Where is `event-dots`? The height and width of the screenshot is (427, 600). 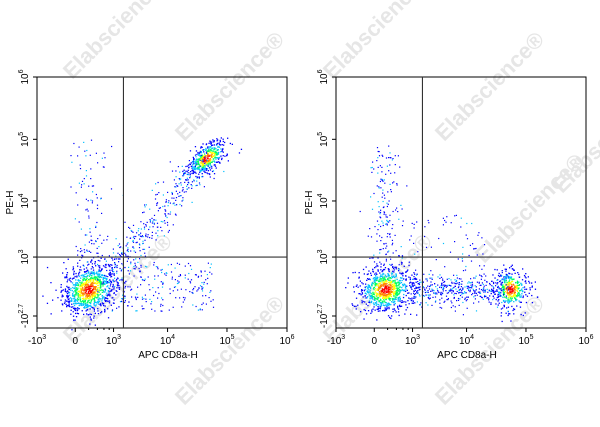
event-dots is located at coordinates (442, 234).